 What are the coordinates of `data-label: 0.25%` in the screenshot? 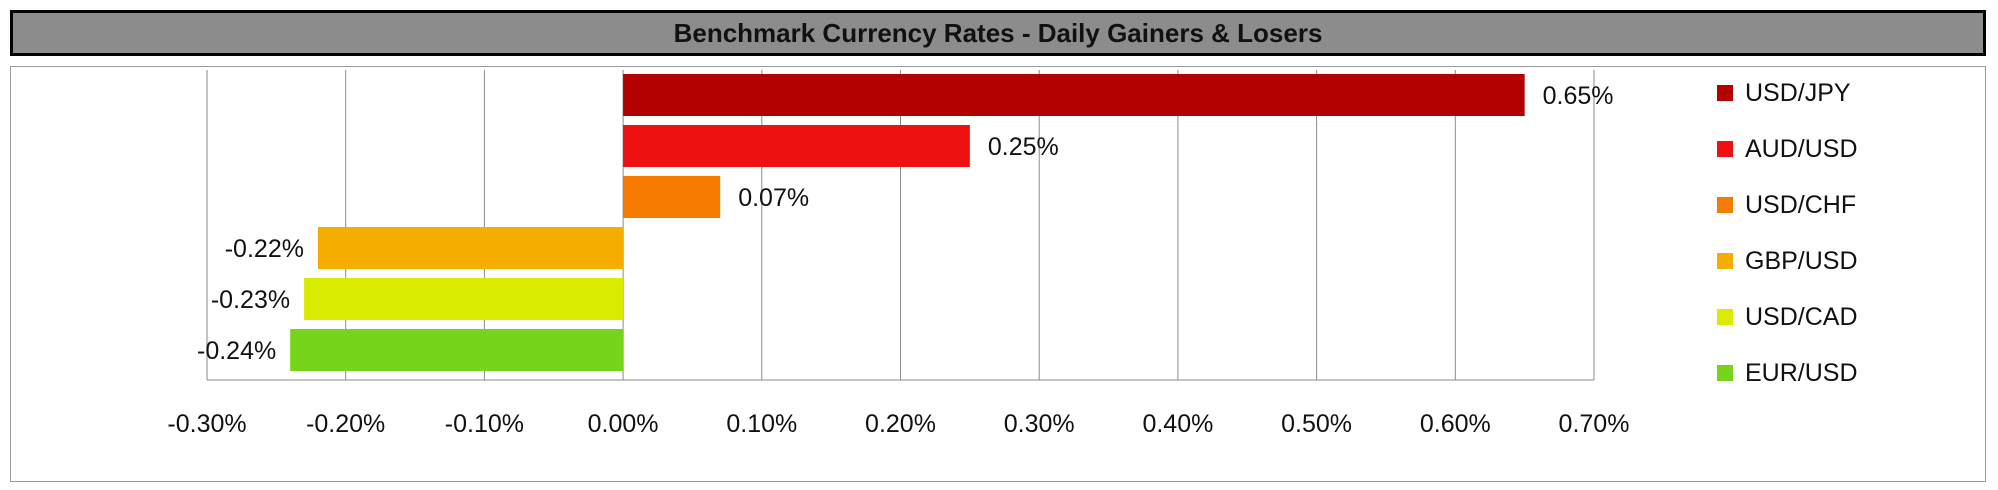 It's located at (1023, 147).